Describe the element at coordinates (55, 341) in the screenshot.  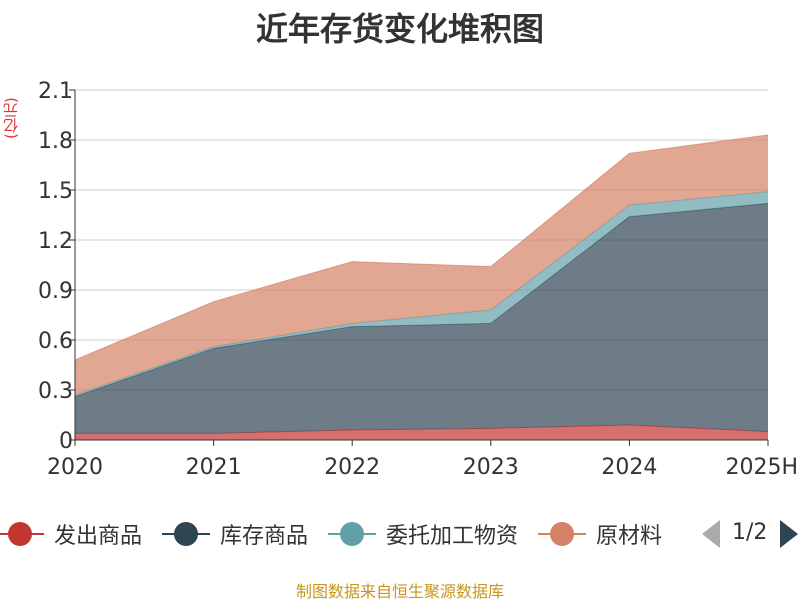
I see `y-tick-label: 0.6` at that location.